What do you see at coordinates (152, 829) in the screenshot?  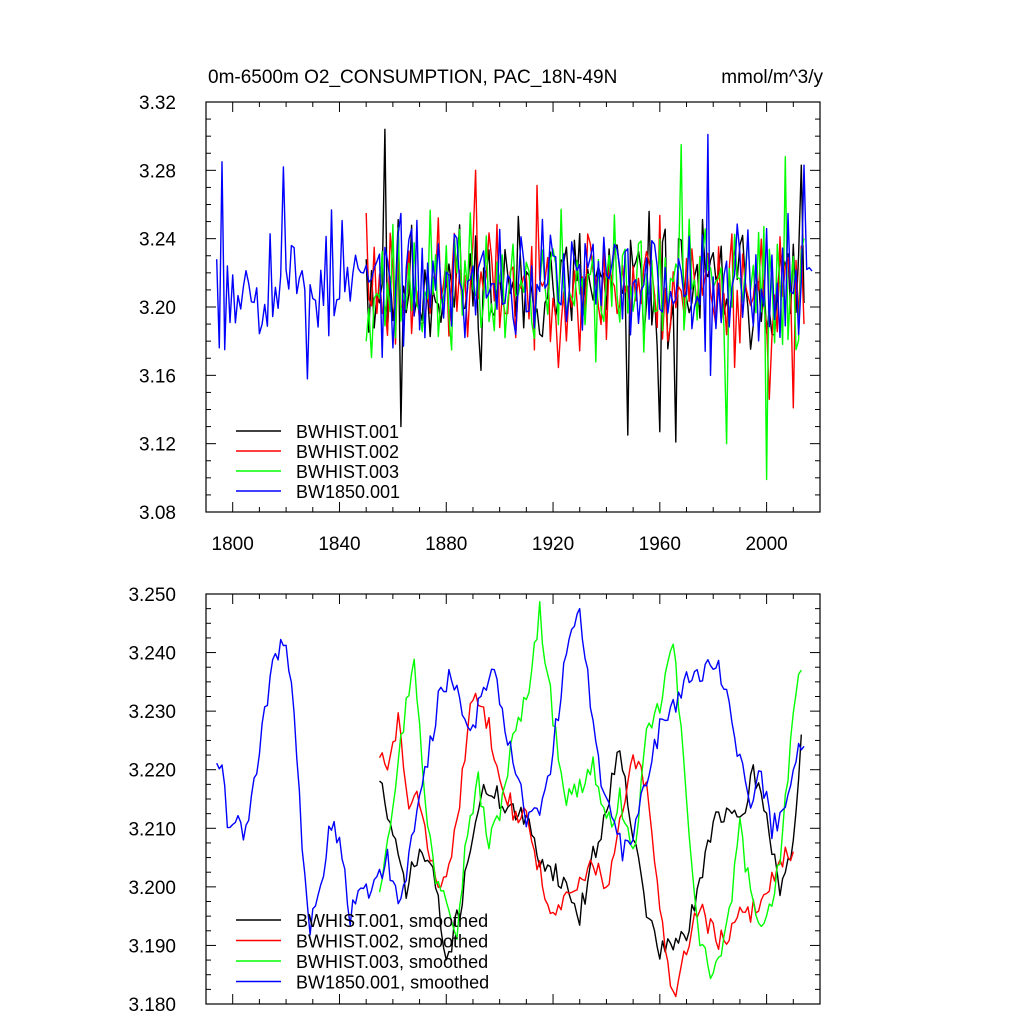 I see `bottom-ytick-label: 3.210` at bounding box center [152, 829].